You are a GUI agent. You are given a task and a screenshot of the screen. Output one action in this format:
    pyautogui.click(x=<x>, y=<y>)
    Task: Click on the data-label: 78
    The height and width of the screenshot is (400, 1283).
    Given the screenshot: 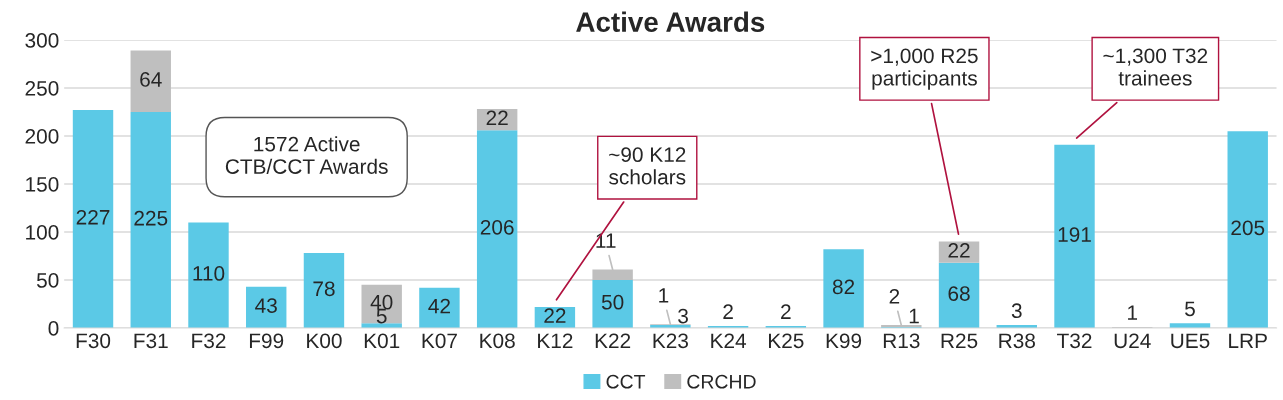 What is the action you would take?
    pyautogui.click(x=324, y=289)
    